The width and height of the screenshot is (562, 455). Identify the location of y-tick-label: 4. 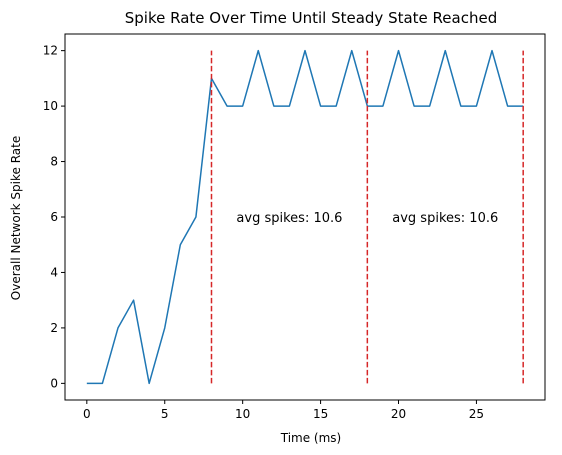
(54, 272).